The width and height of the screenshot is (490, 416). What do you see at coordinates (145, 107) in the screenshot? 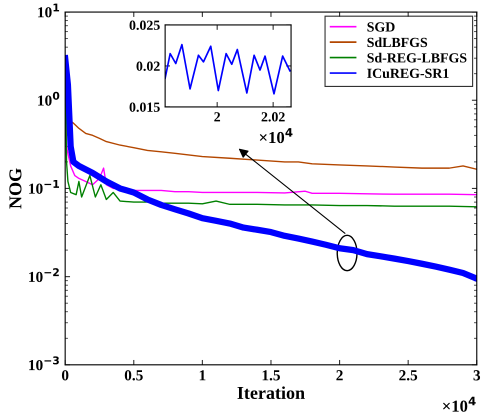
I see `y-tick-label: 0.015` at bounding box center [145, 107].